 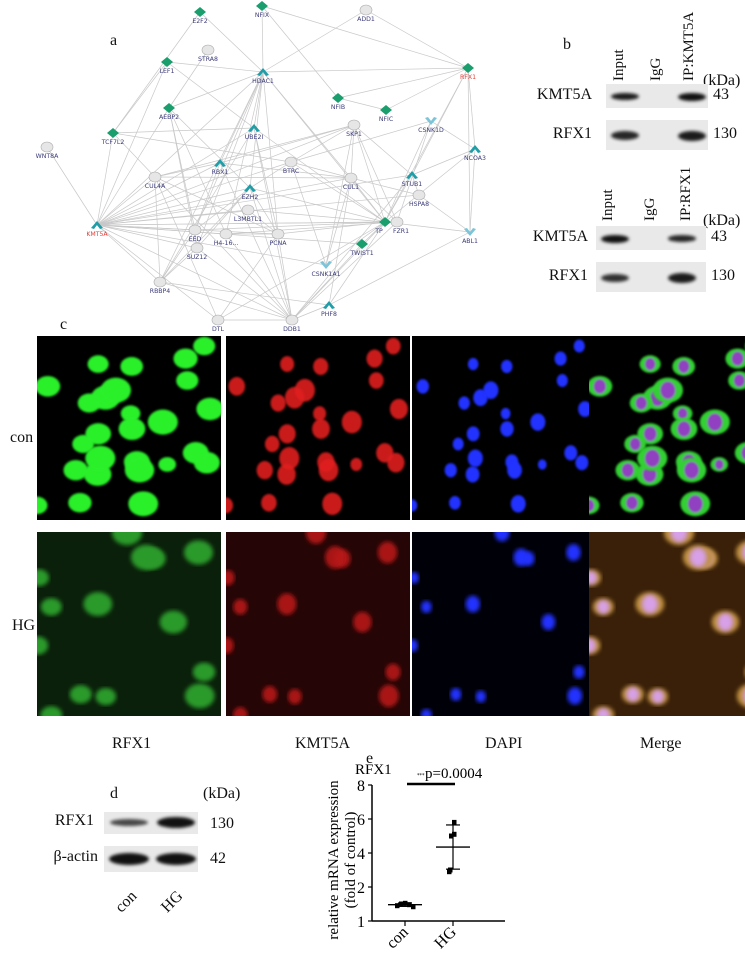 I want to click on node-tp: TP, so click(x=382, y=226).